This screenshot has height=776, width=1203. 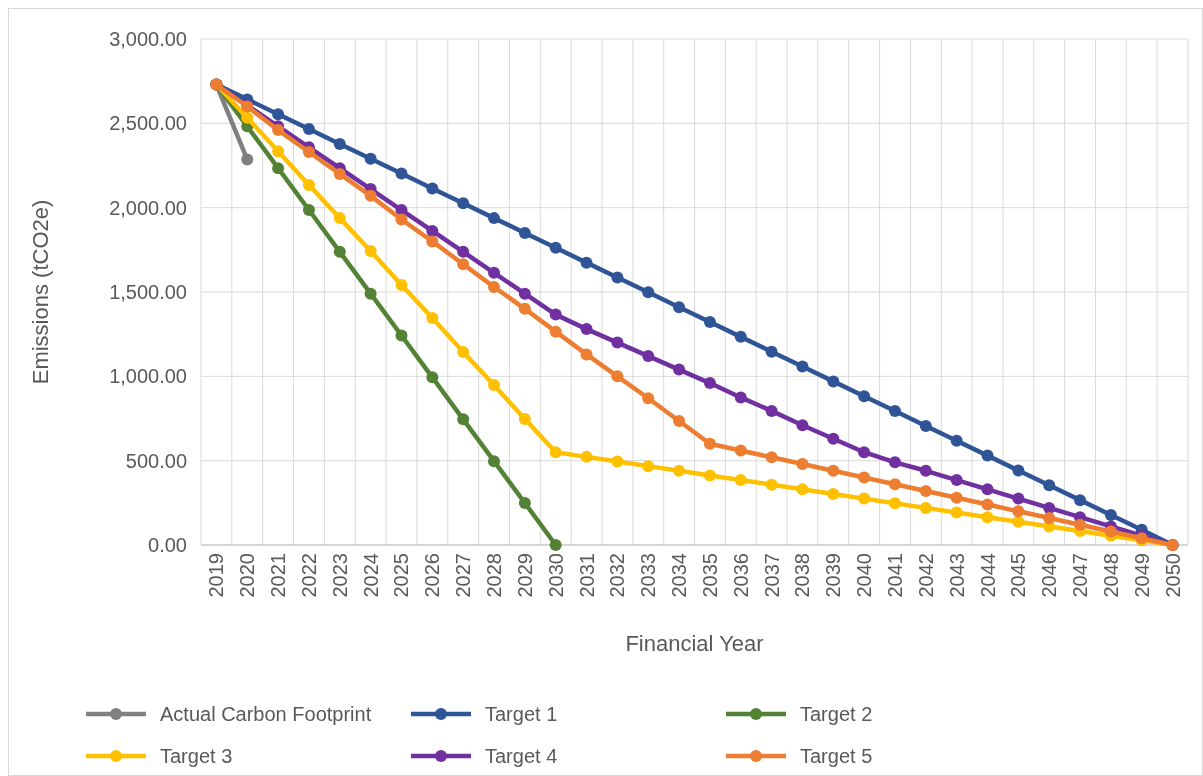 What do you see at coordinates (148, 292) in the screenshot?
I see `y-tick-label: 1,500.00` at bounding box center [148, 292].